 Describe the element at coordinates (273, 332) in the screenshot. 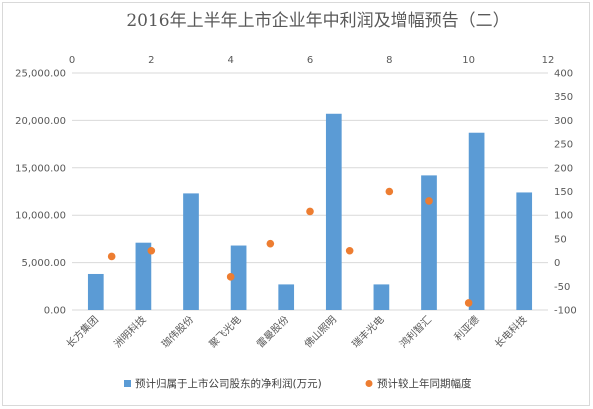

I see `category-label: 雷曼股份` at that location.